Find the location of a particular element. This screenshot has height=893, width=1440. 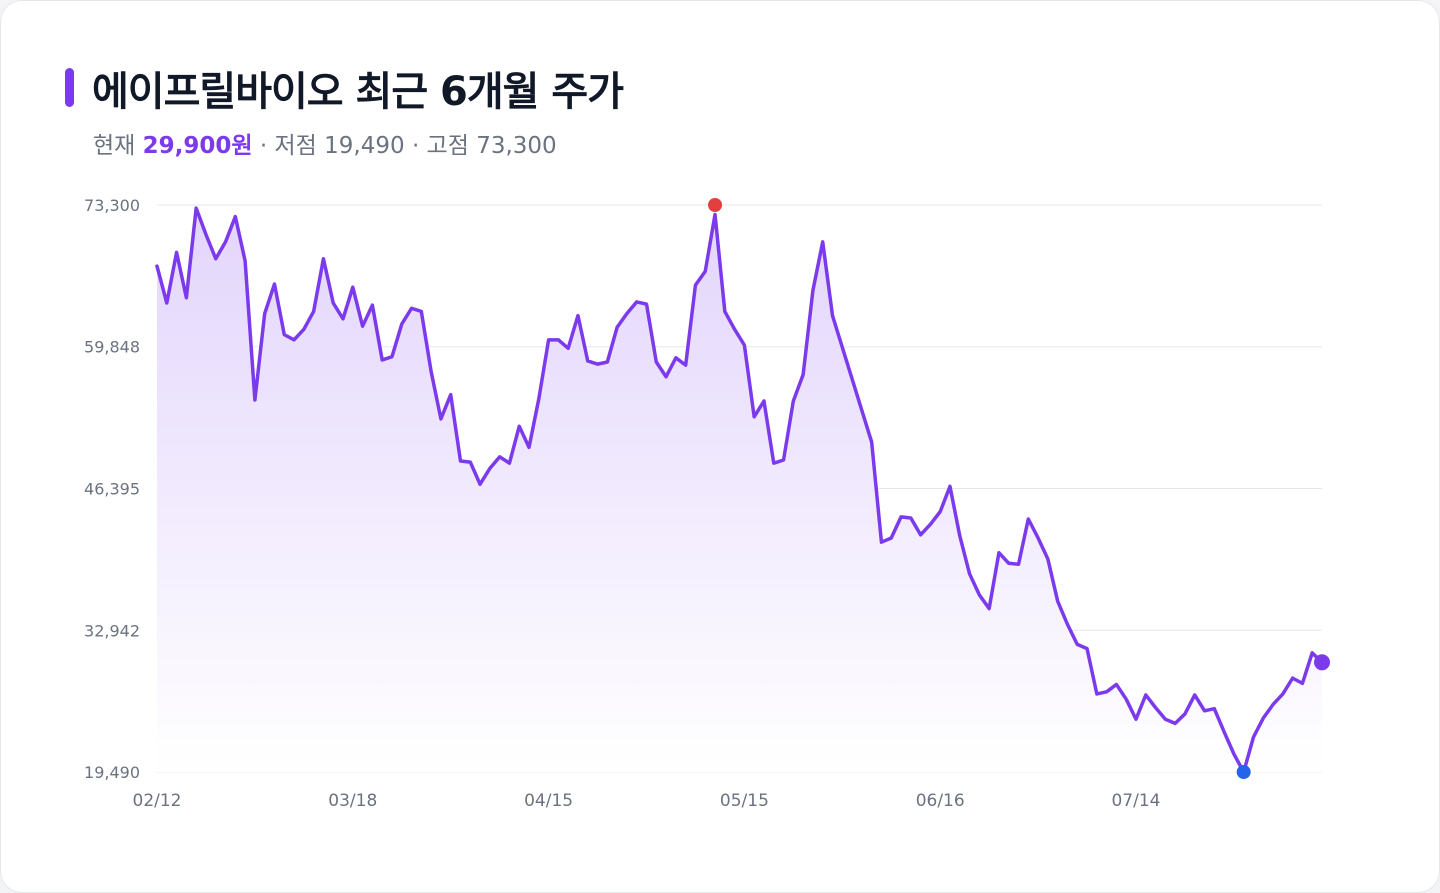

price-summary: 현재 29,900원 · 저점 19,490 · 고점 73,300 is located at coordinates (325, 143).